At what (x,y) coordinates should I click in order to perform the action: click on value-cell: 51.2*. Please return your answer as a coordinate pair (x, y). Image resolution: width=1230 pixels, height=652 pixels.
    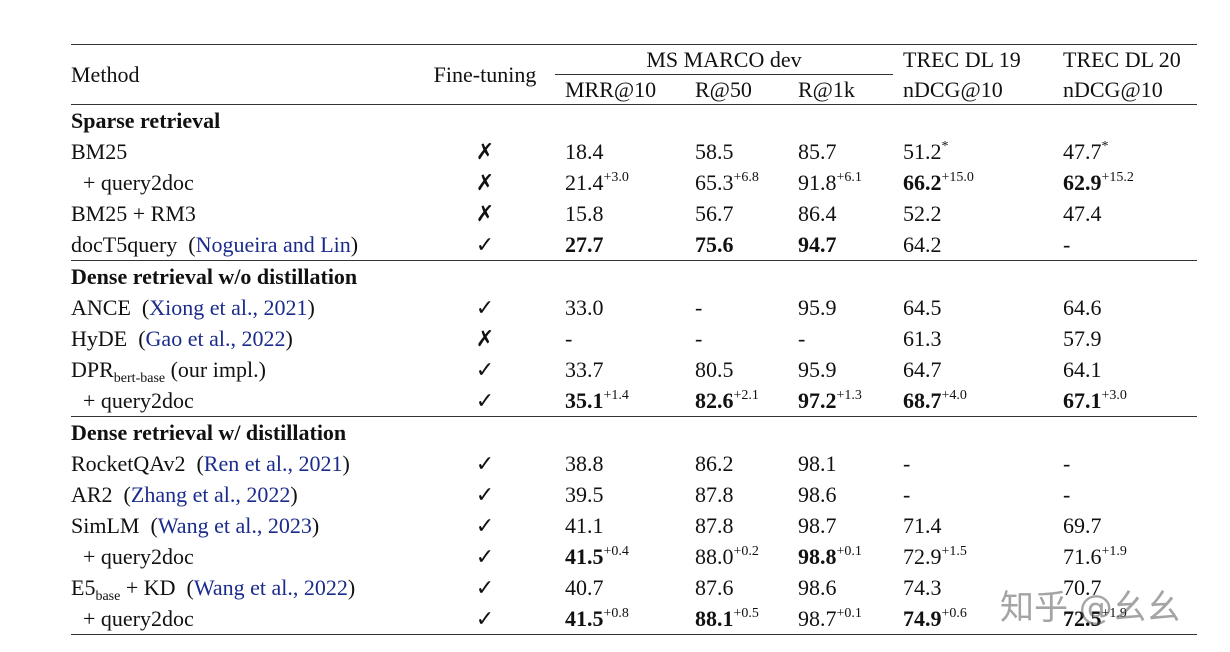
    Looking at the image, I should click on (973, 151).